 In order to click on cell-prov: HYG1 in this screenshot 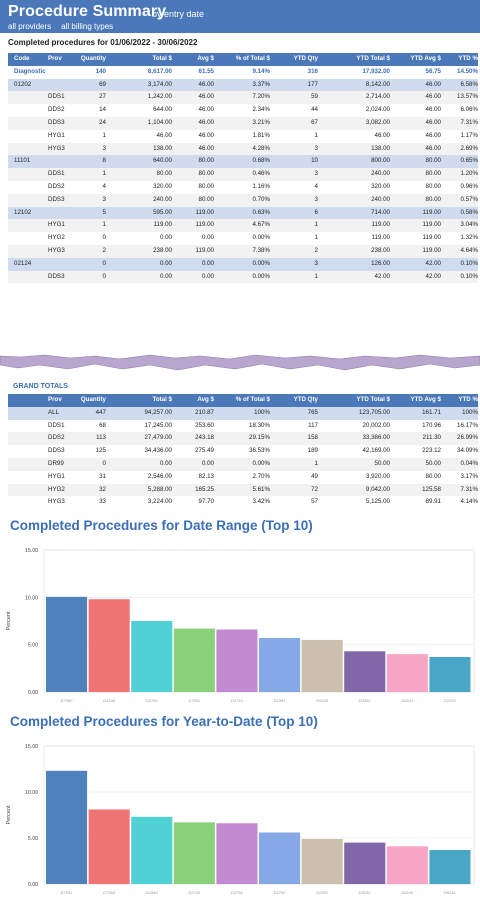, I will do `click(56, 135)`.